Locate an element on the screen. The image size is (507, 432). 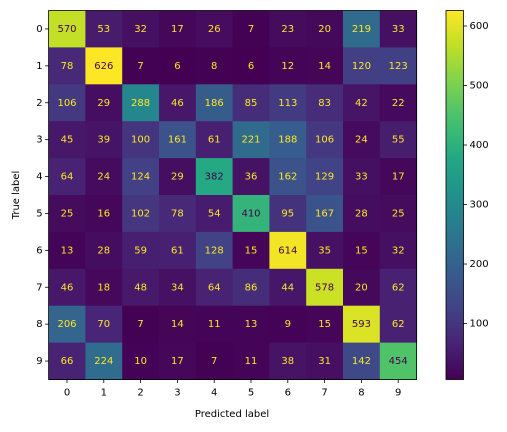
cell-label: 10 is located at coordinates (140, 361).